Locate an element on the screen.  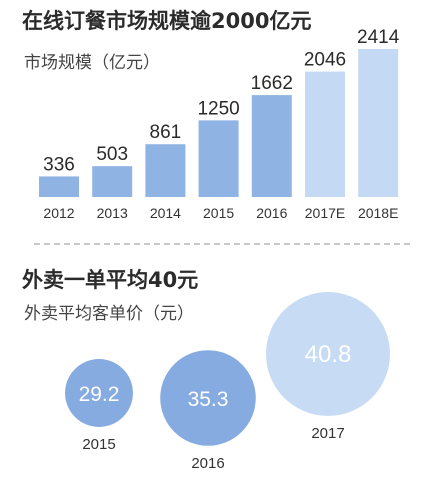
bubble-2017 is located at coordinates (328, 354).